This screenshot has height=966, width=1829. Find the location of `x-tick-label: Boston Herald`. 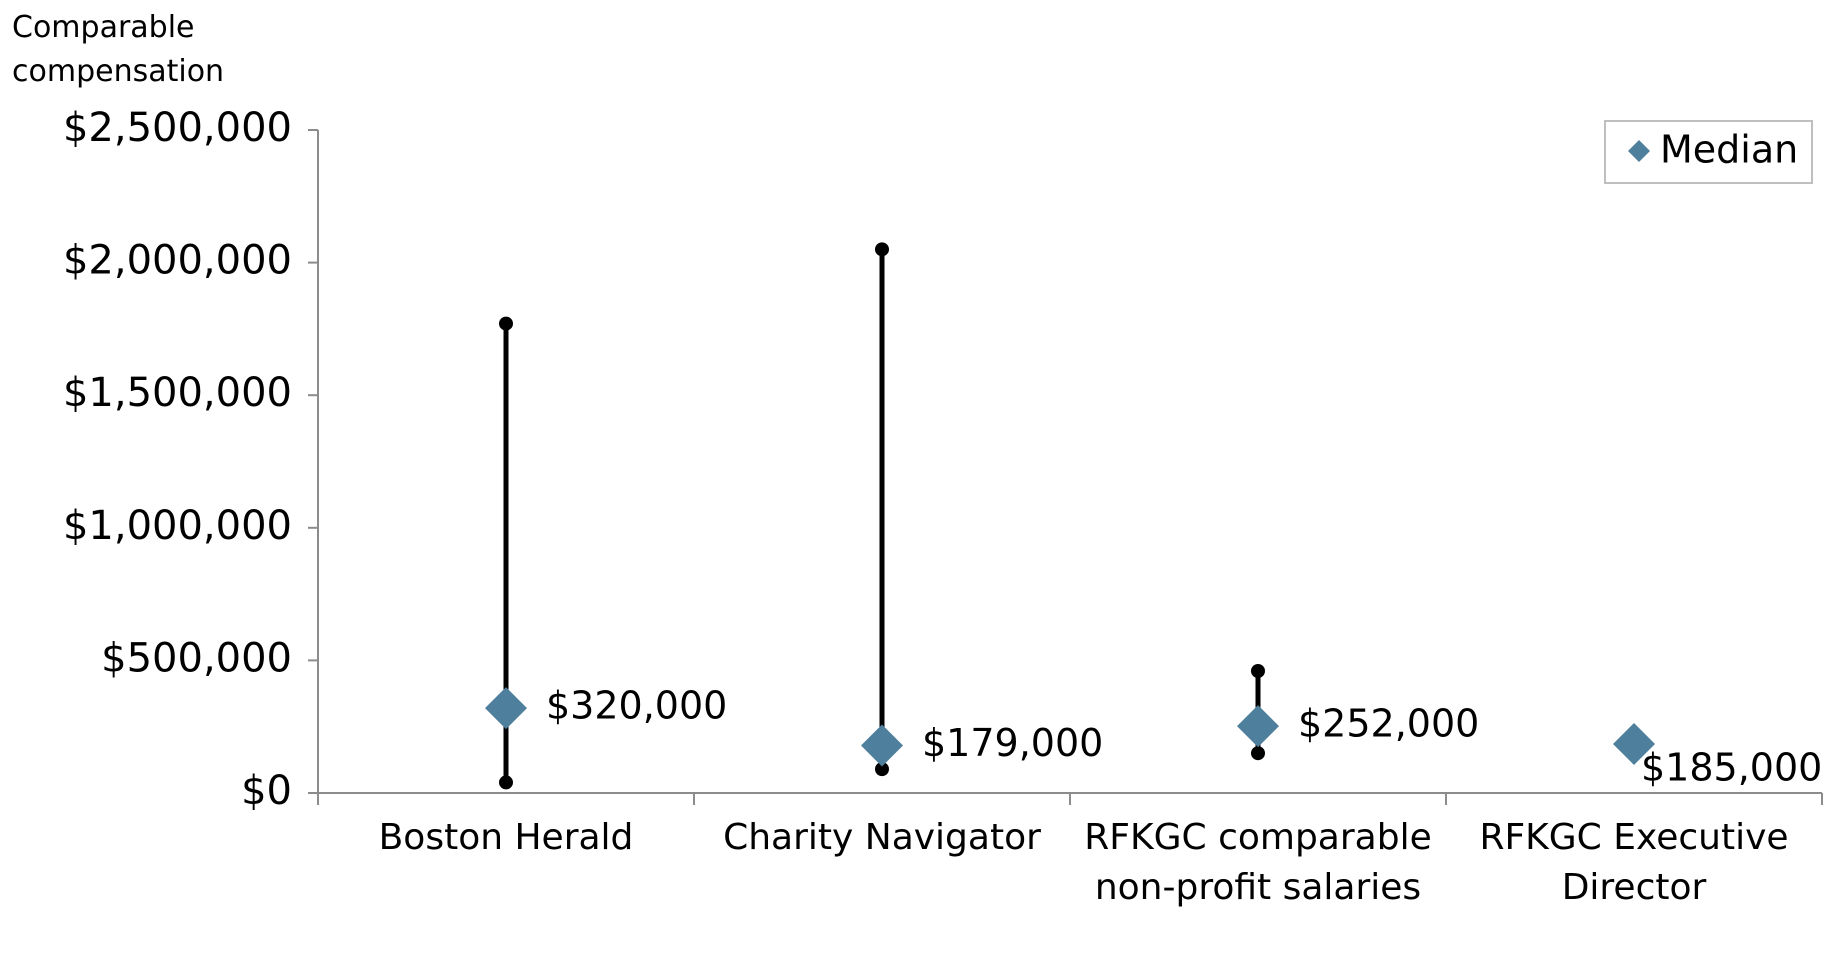

x-tick-label: Boston Herald is located at coordinates (506, 837).